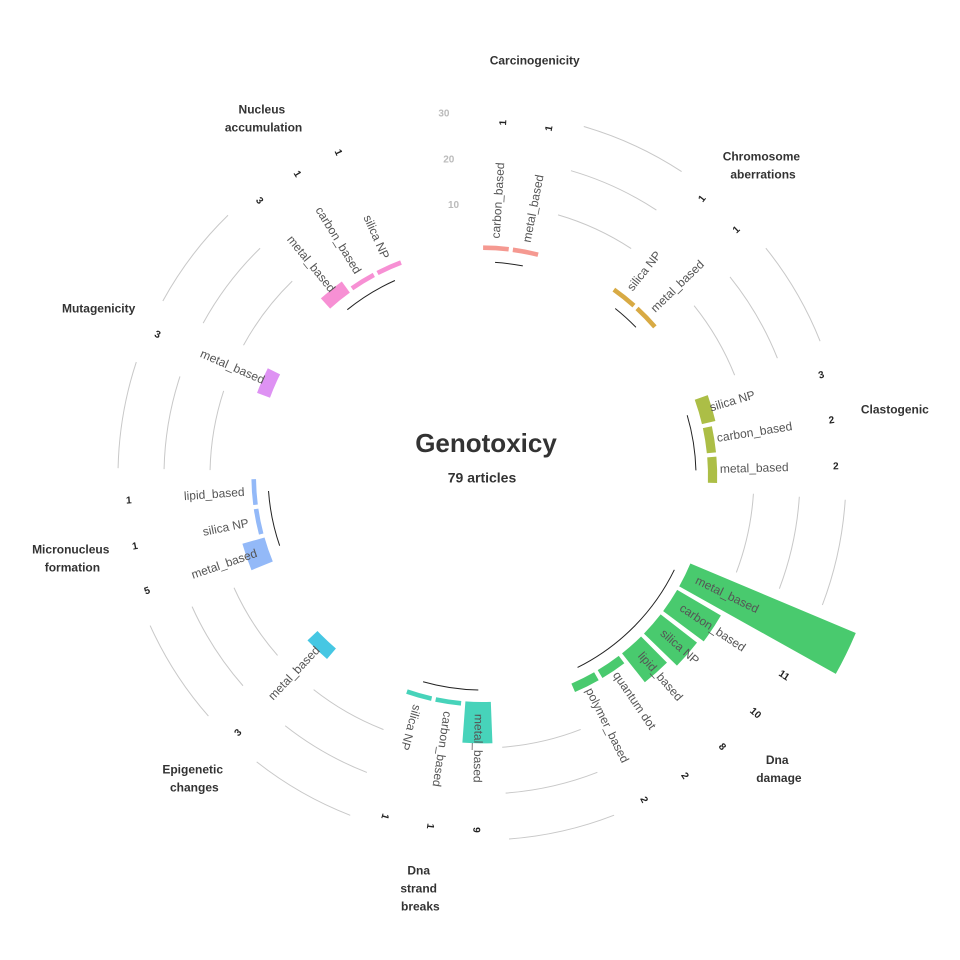 The width and height of the screenshot is (960, 960). Describe the element at coordinates (420, 889) in the screenshot. I see `group-label: Dna strand breaks` at that location.